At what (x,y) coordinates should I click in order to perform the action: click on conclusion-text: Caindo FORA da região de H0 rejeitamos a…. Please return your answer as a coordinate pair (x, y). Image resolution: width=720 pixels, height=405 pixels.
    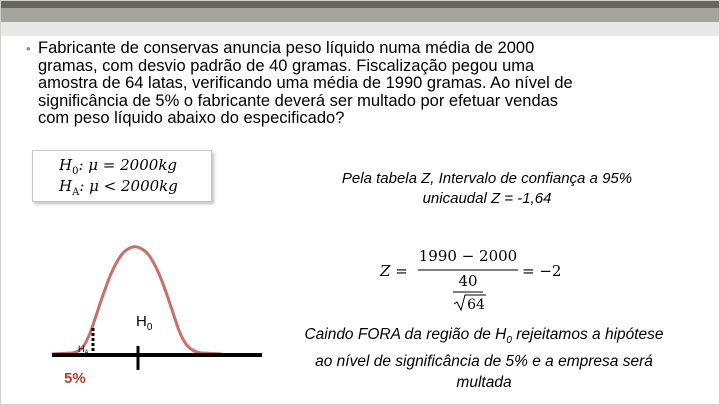
    Looking at the image, I should click on (484, 358).